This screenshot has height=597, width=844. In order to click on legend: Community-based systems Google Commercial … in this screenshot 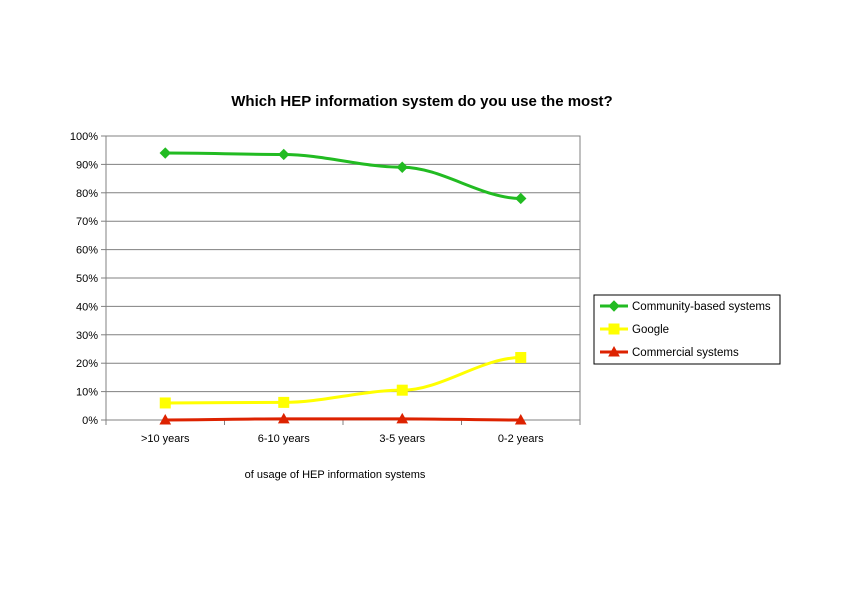, I will do `click(687, 329)`.